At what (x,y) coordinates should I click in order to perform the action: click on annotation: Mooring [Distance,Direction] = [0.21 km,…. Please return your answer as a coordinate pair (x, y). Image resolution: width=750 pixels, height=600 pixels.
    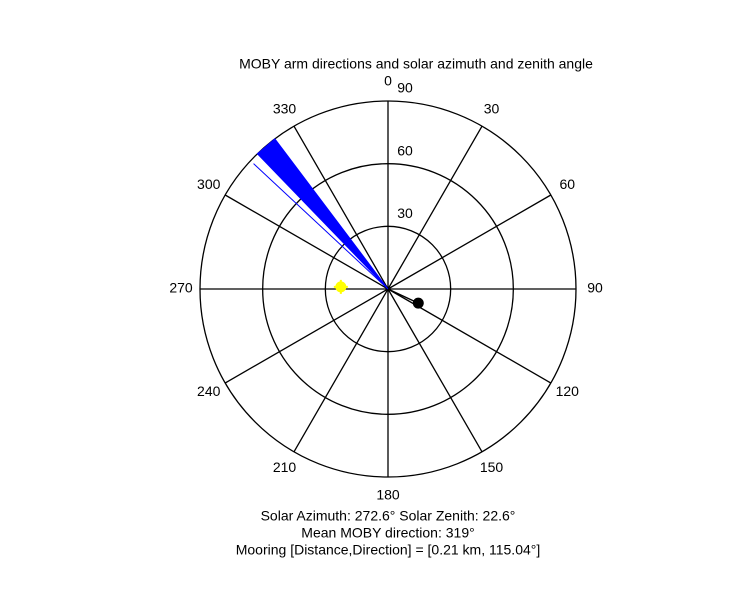
    Looking at the image, I should click on (388, 550).